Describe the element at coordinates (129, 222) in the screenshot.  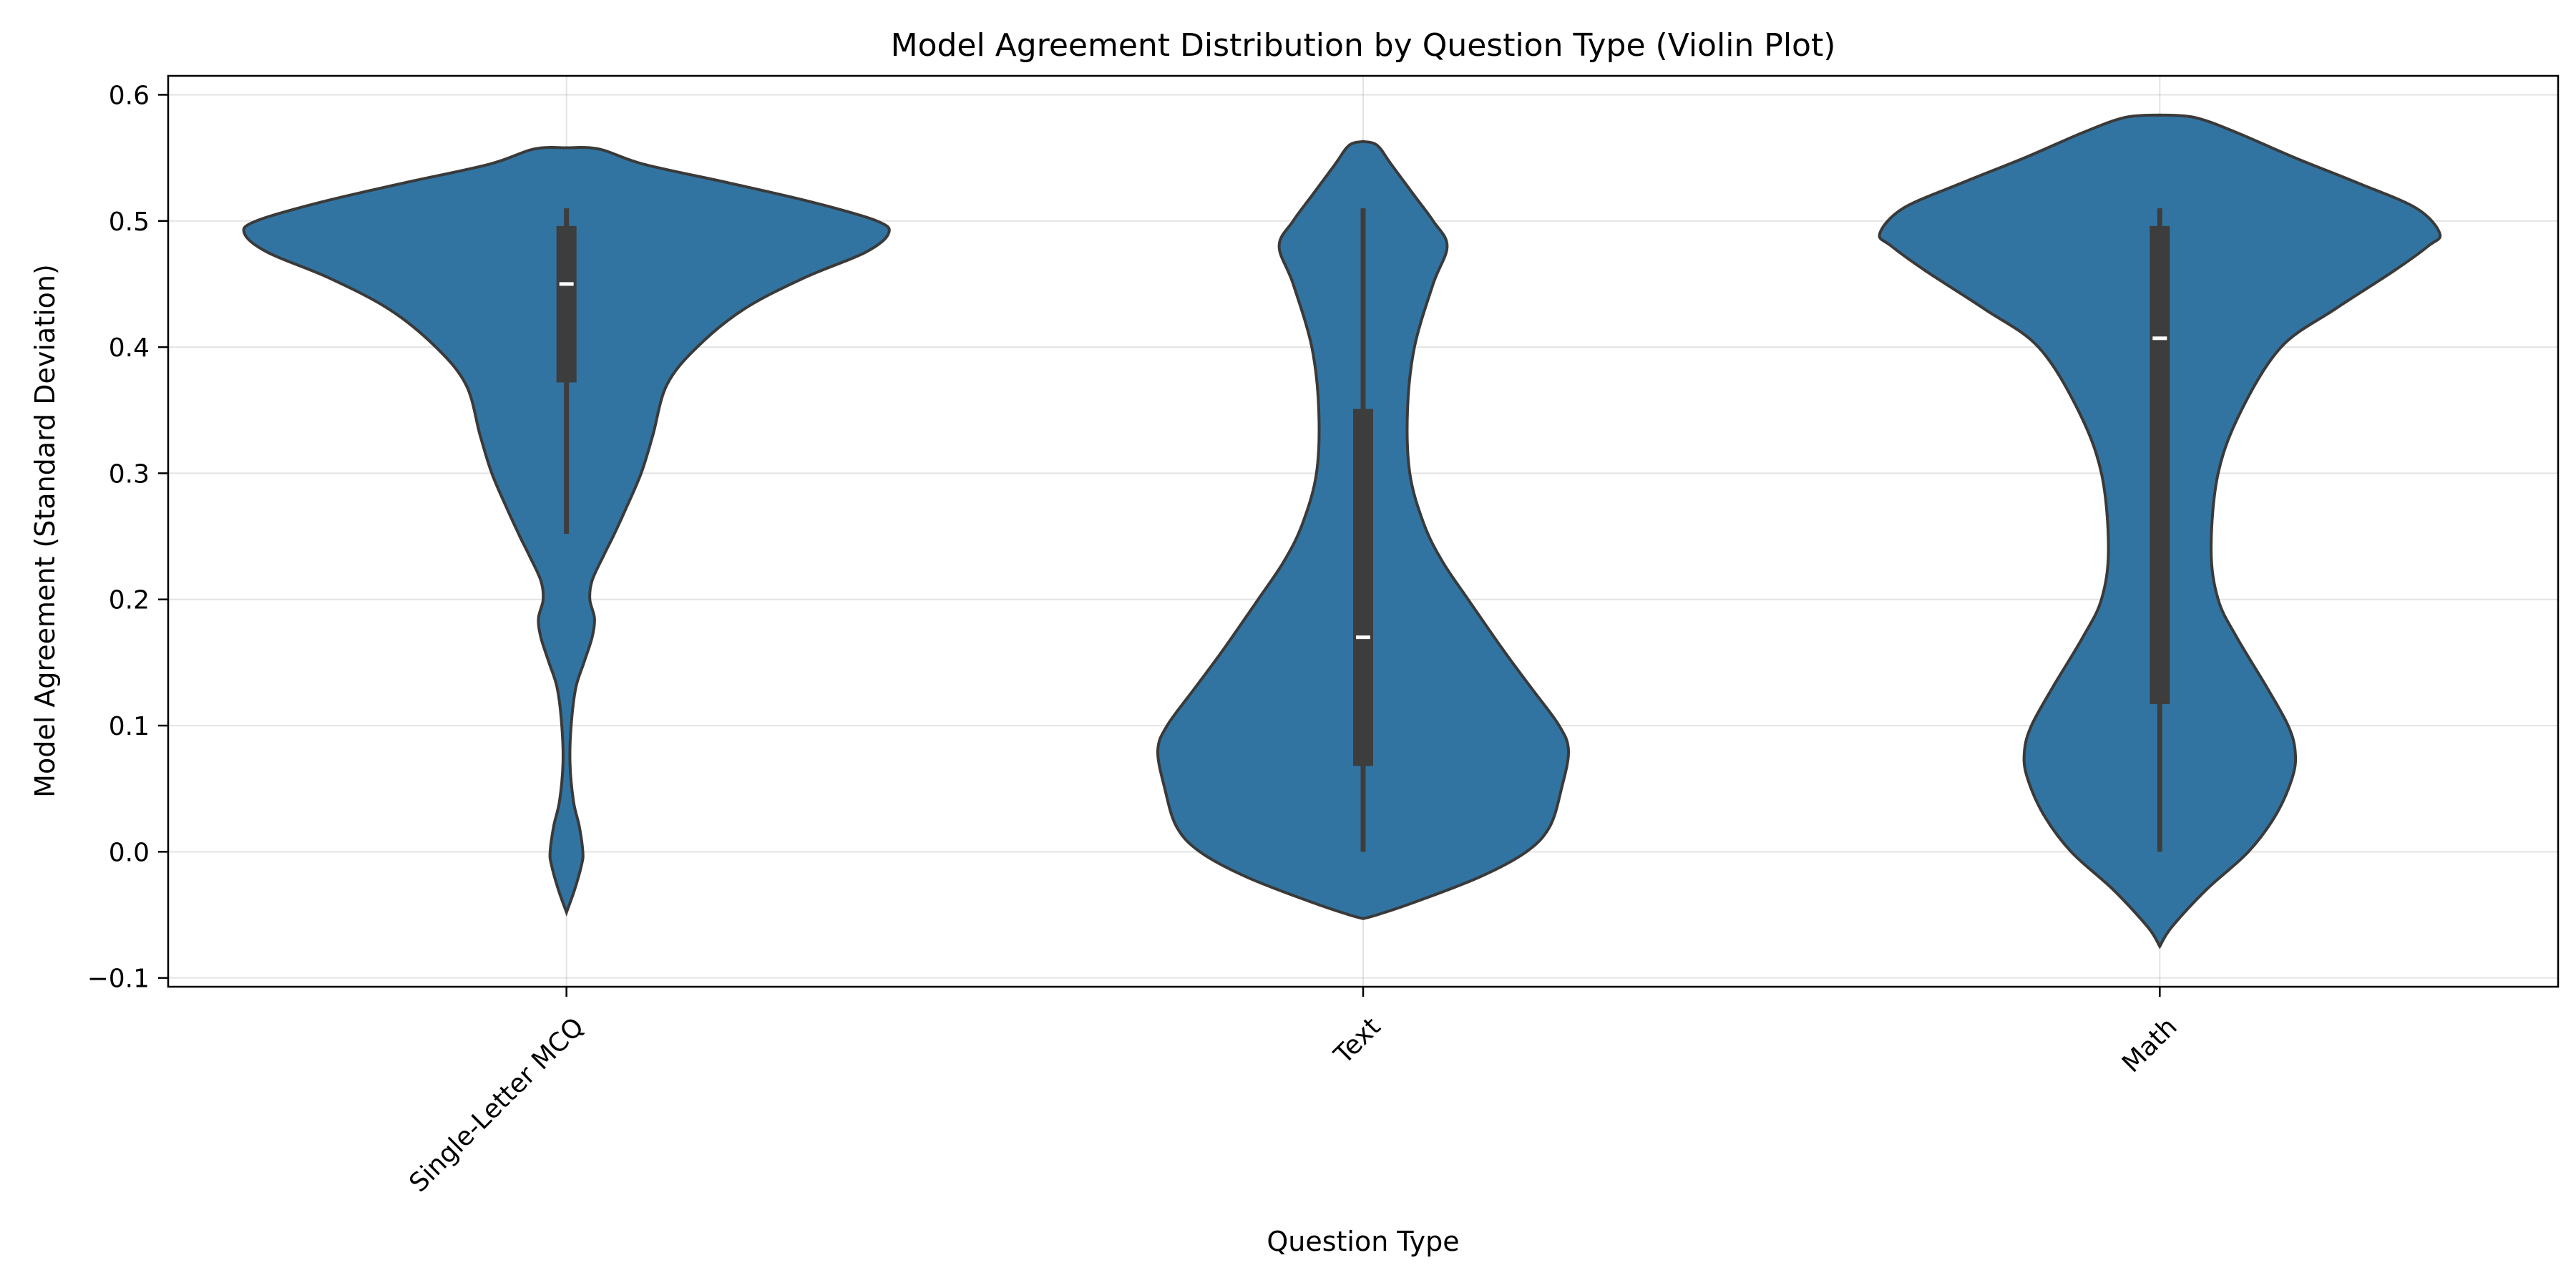
I see `y-tick-label: 0.5` at that location.